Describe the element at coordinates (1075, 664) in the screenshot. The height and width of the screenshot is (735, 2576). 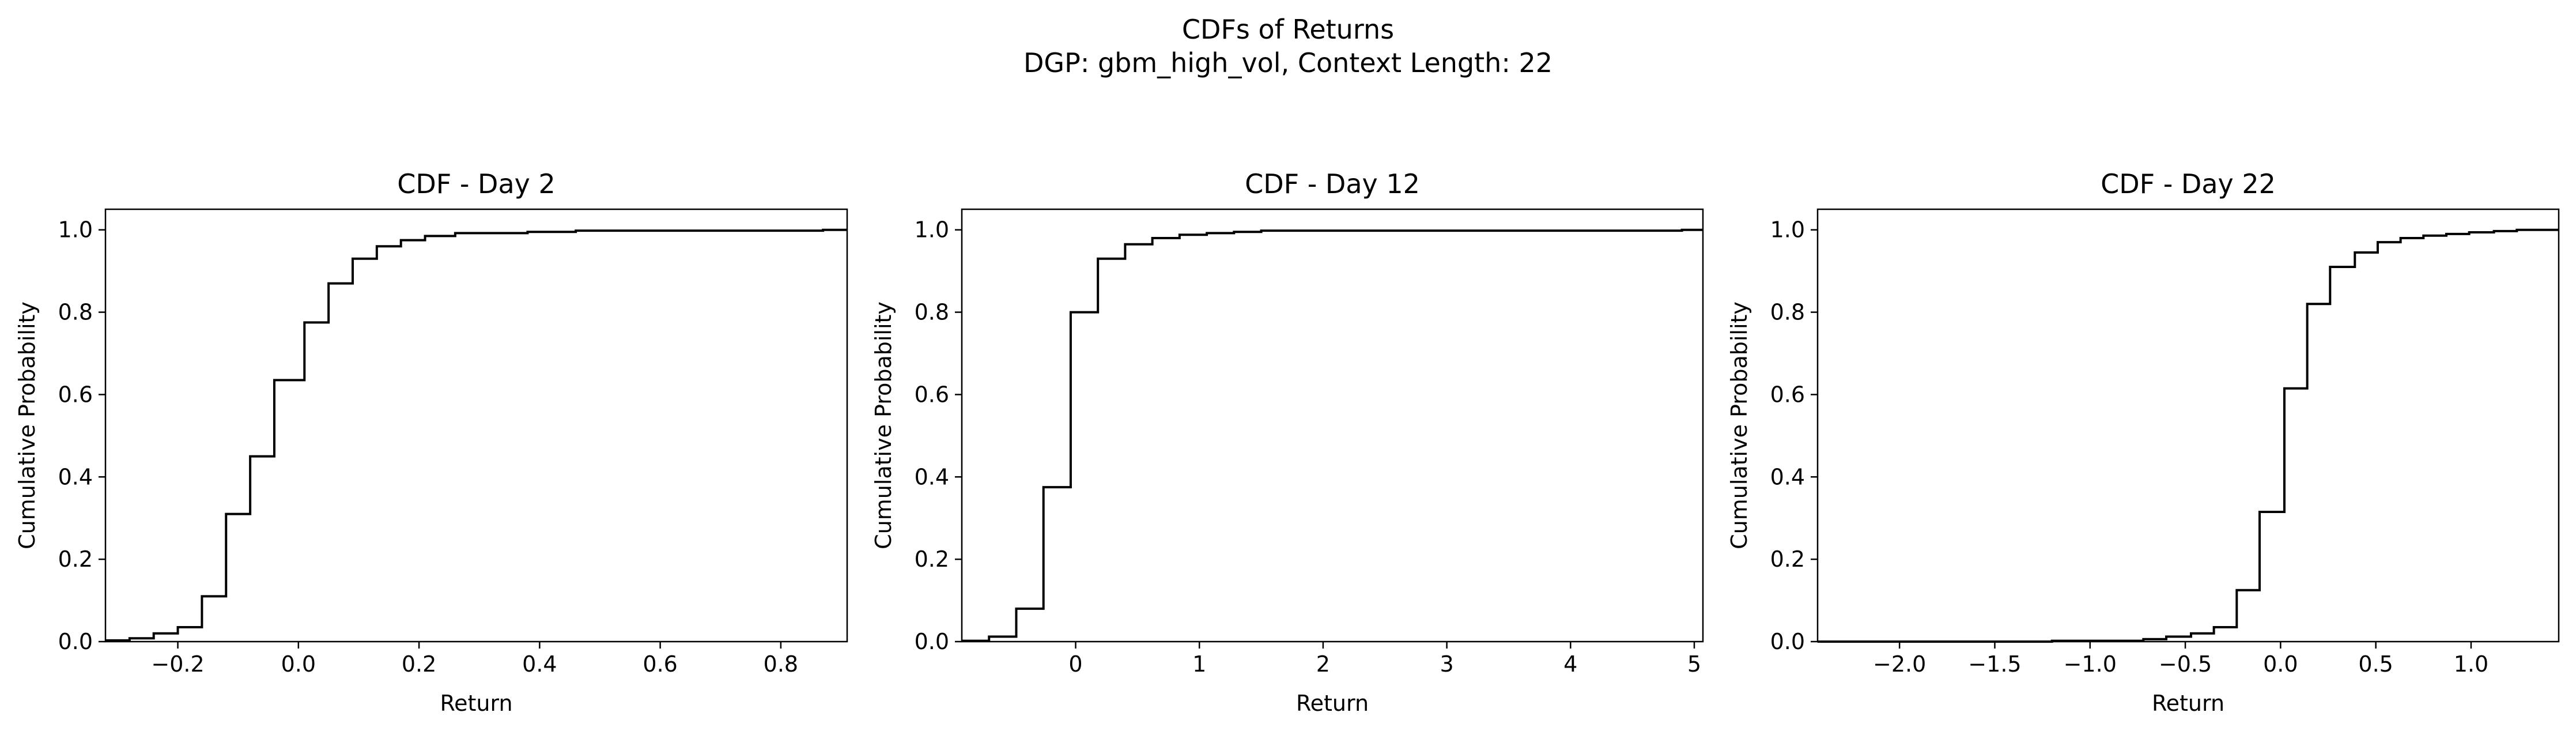
I see `x-tick-label: 0` at that location.